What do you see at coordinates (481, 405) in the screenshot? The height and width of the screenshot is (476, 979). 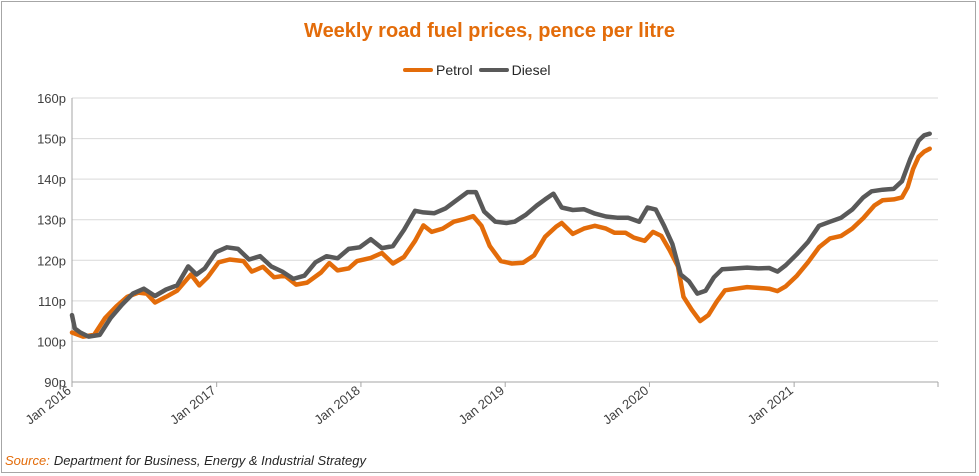 I see `x-tick-label: Jan 2019` at bounding box center [481, 405].